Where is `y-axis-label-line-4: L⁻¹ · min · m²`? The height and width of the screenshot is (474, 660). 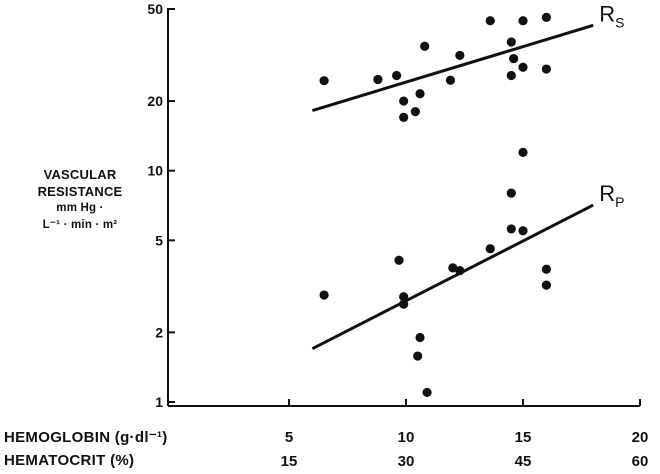
y-axis-label-line-4: L⁻¹ · min · m² is located at coordinates (80, 225).